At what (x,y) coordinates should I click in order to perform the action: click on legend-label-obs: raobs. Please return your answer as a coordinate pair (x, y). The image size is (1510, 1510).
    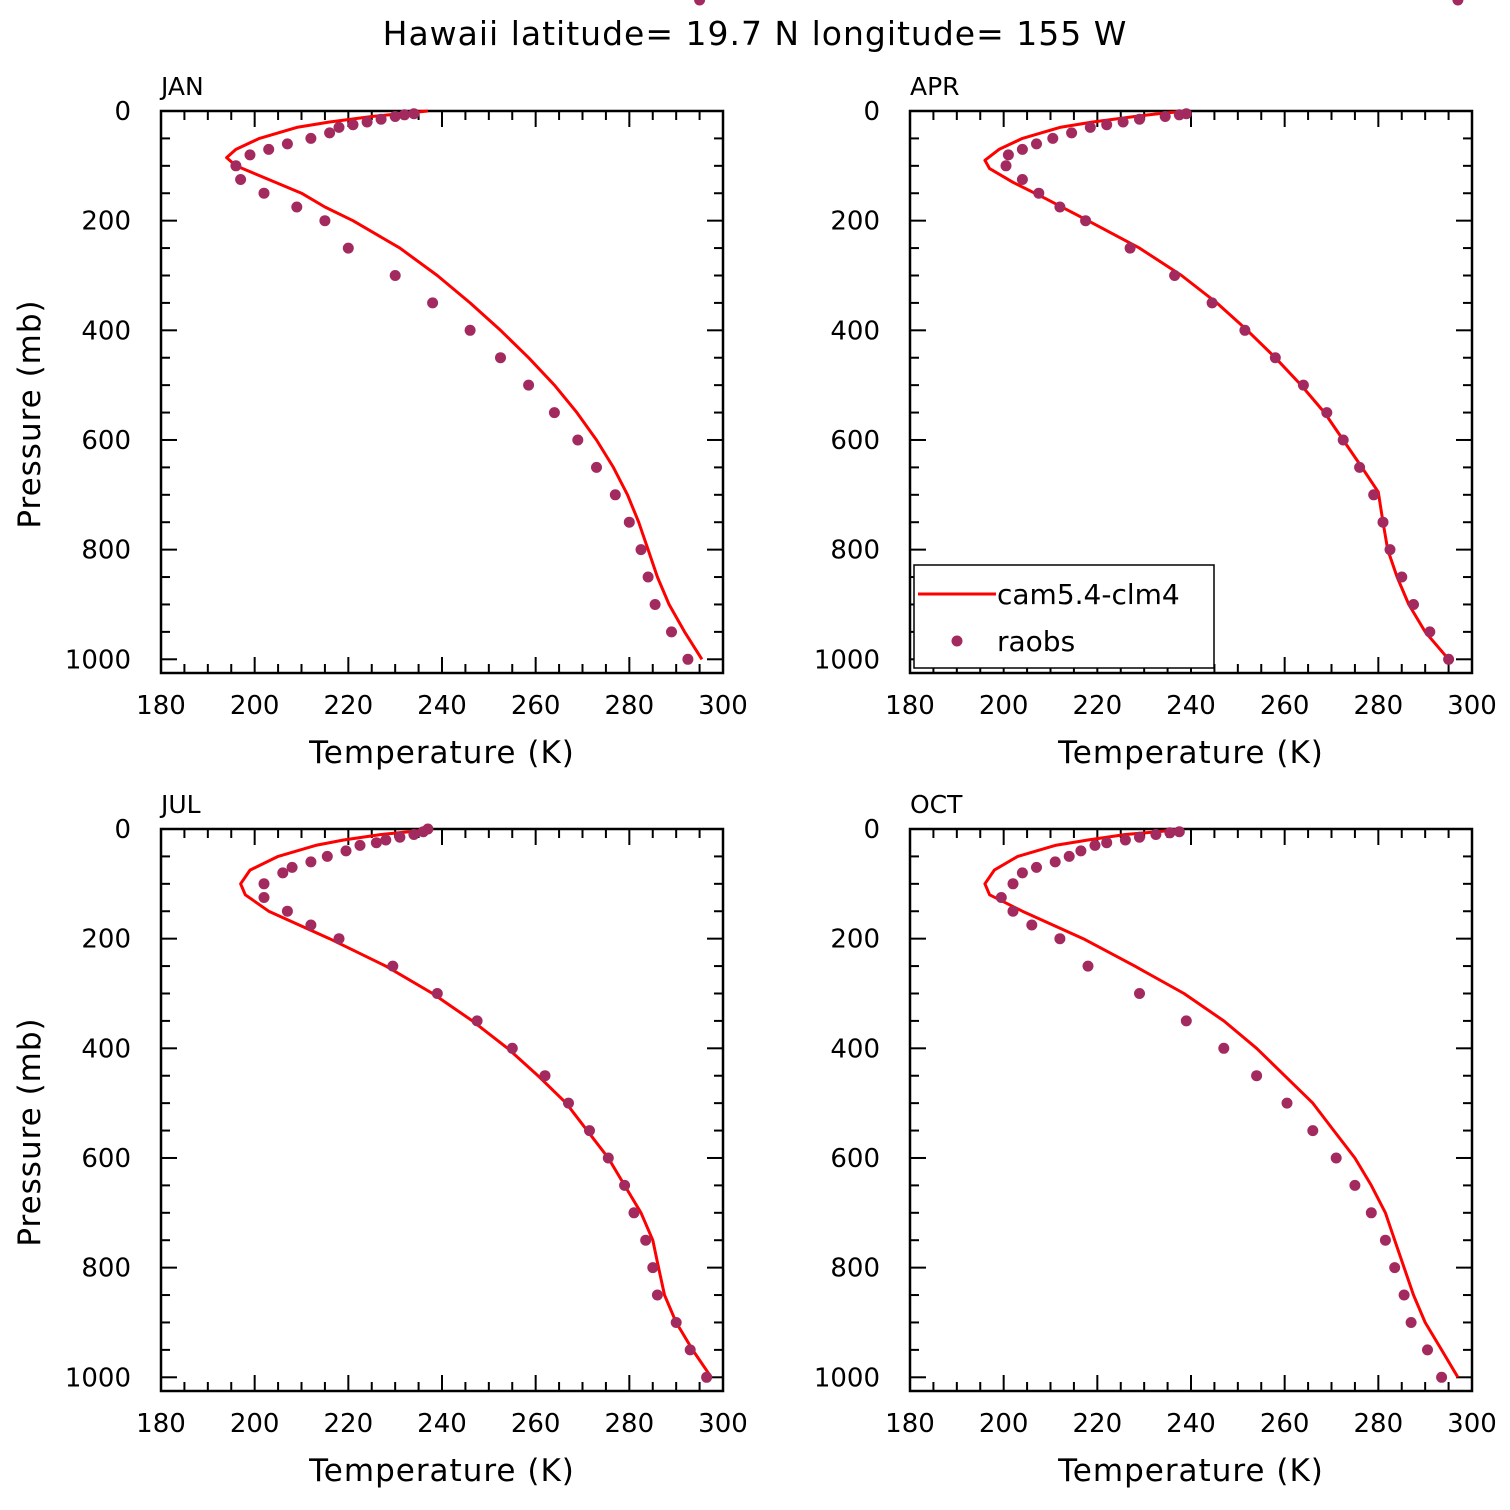
    Looking at the image, I should click on (1036, 641).